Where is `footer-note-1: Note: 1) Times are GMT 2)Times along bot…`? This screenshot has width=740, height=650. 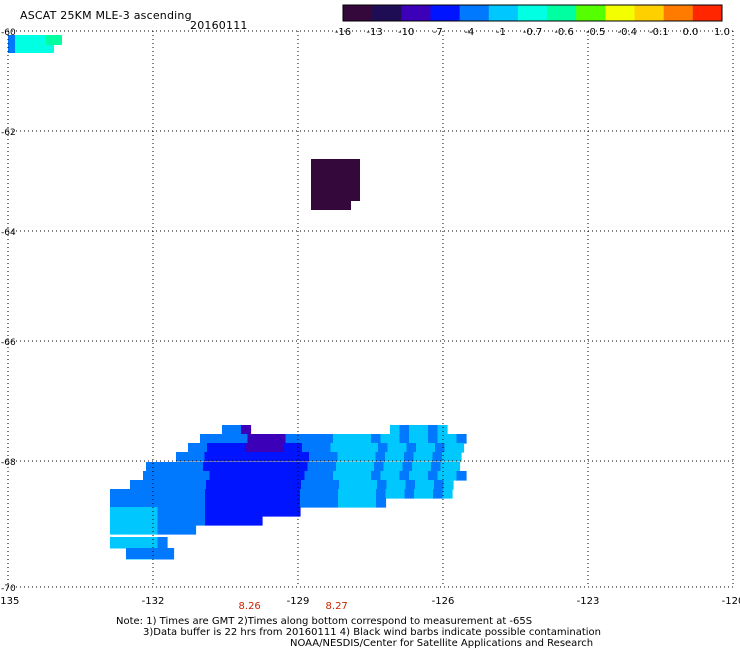 footer-note-1: Note: 1) Times are GMT 2)Times along bot… is located at coordinates (324, 621).